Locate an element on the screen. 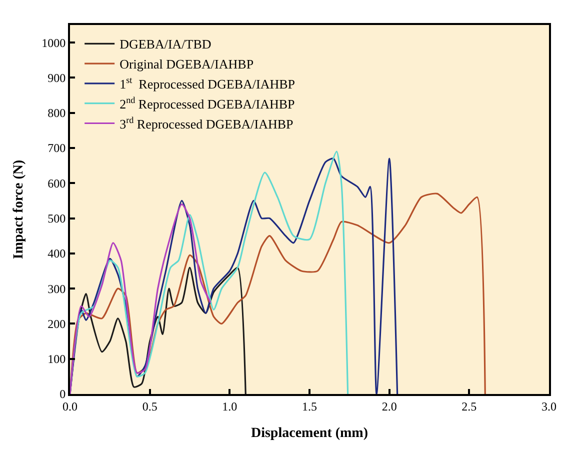 This screenshot has width=569, height=450. line-series is located at coordinates (141, 298).